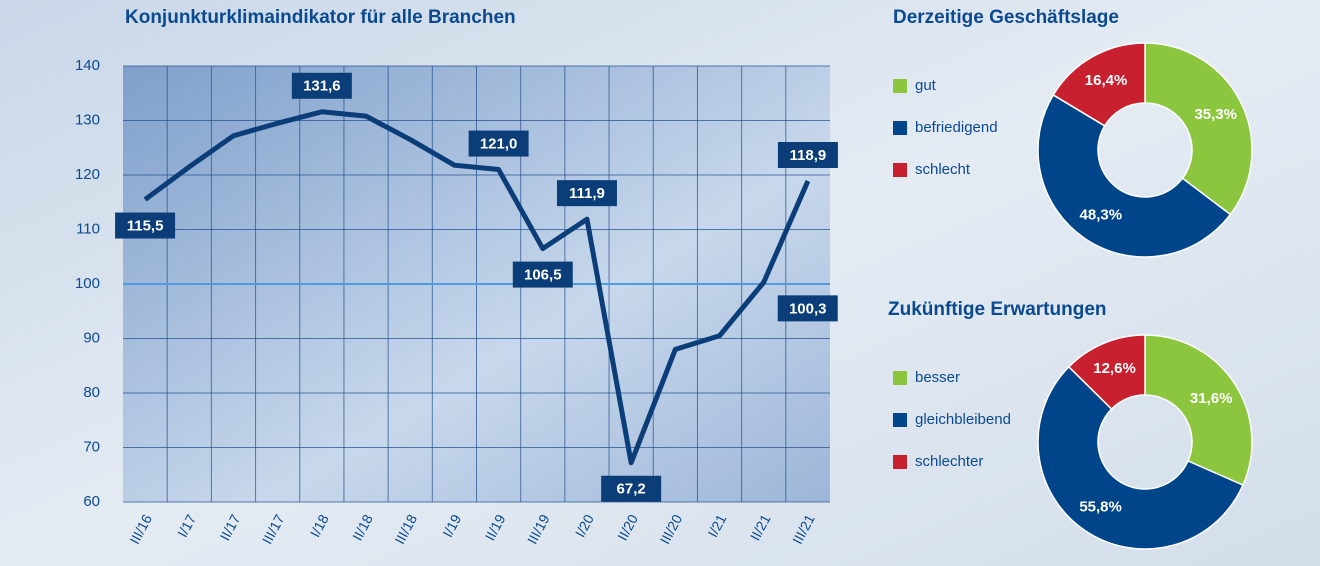 The height and width of the screenshot is (566, 1320). I want to click on value-label: 131,6, so click(322, 86).